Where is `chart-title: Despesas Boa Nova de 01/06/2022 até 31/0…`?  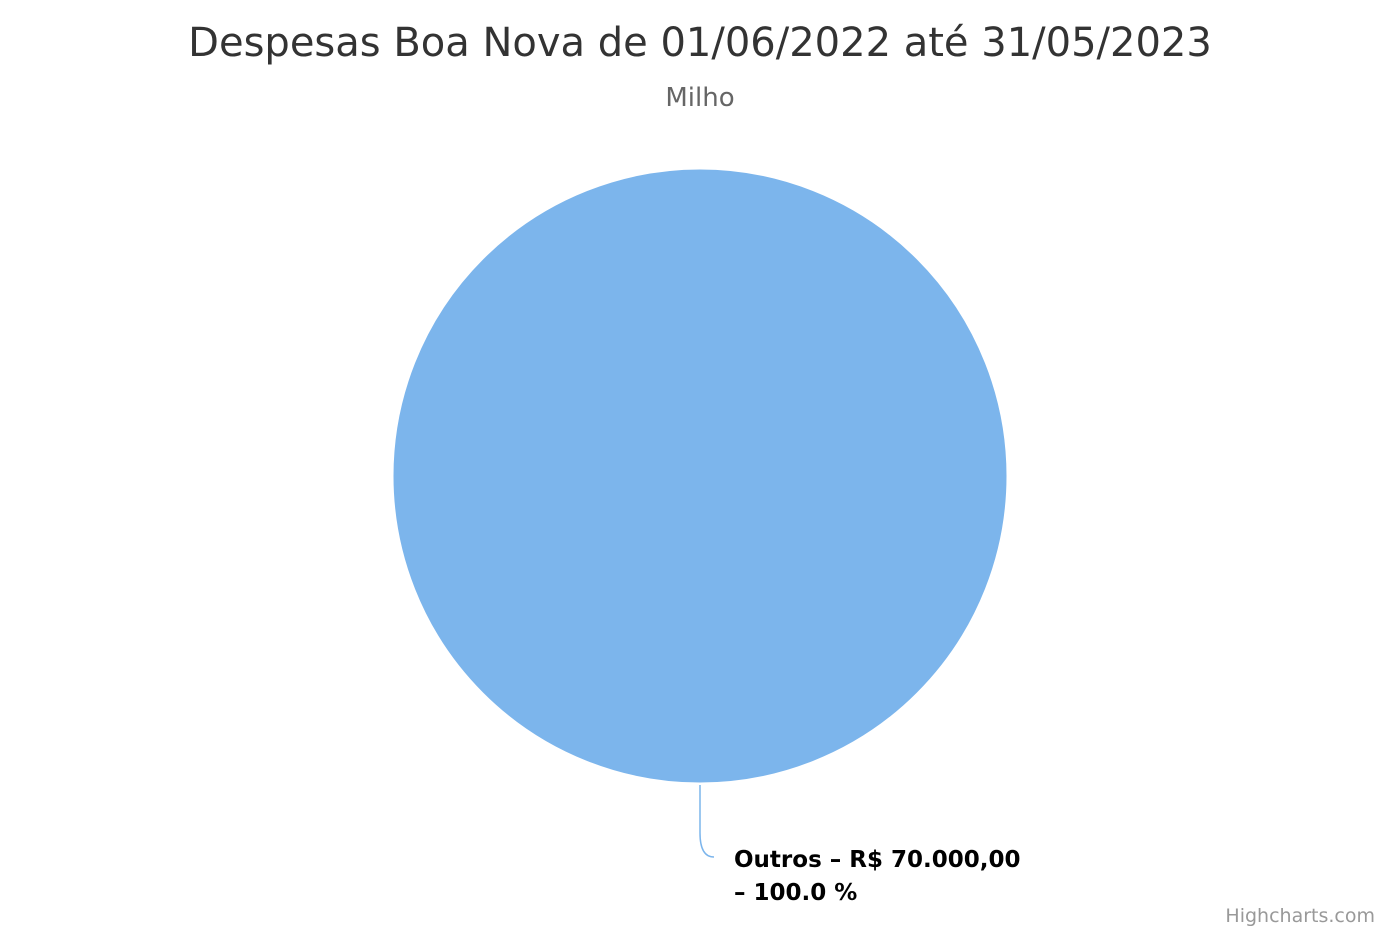 chart-title: Despesas Boa Nova de 01/06/2022 até 31/0… is located at coordinates (700, 43).